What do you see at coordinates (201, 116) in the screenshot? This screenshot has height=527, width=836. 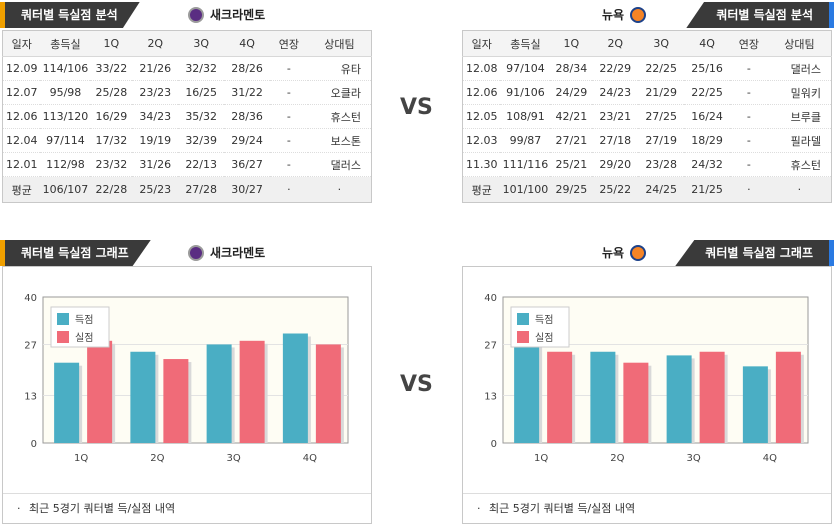 I see `table-cell: 35/32` at bounding box center [201, 116].